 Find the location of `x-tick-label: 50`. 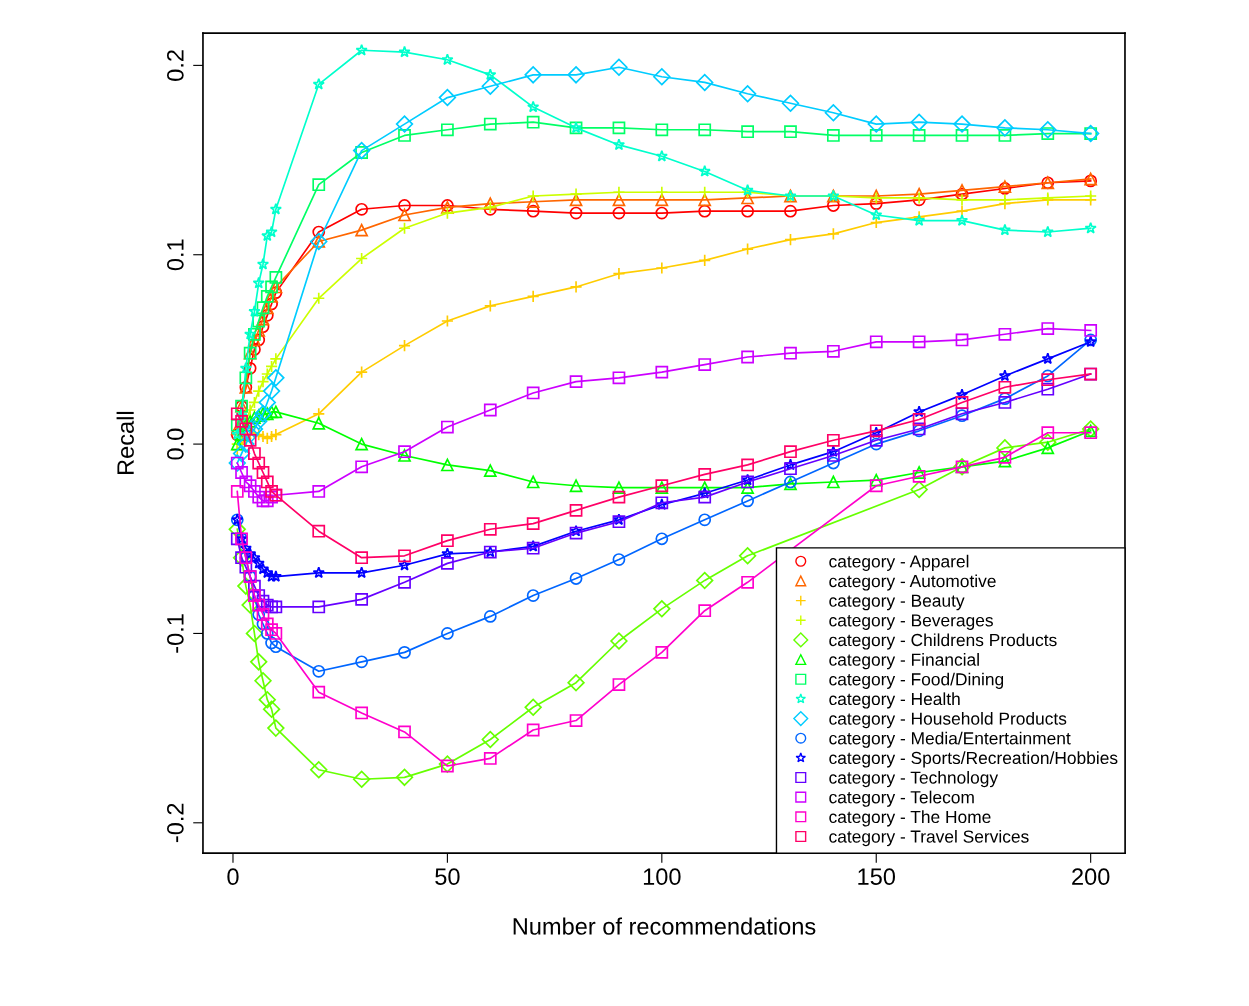

x-tick-label: 50 is located at coordinates (447, 877).